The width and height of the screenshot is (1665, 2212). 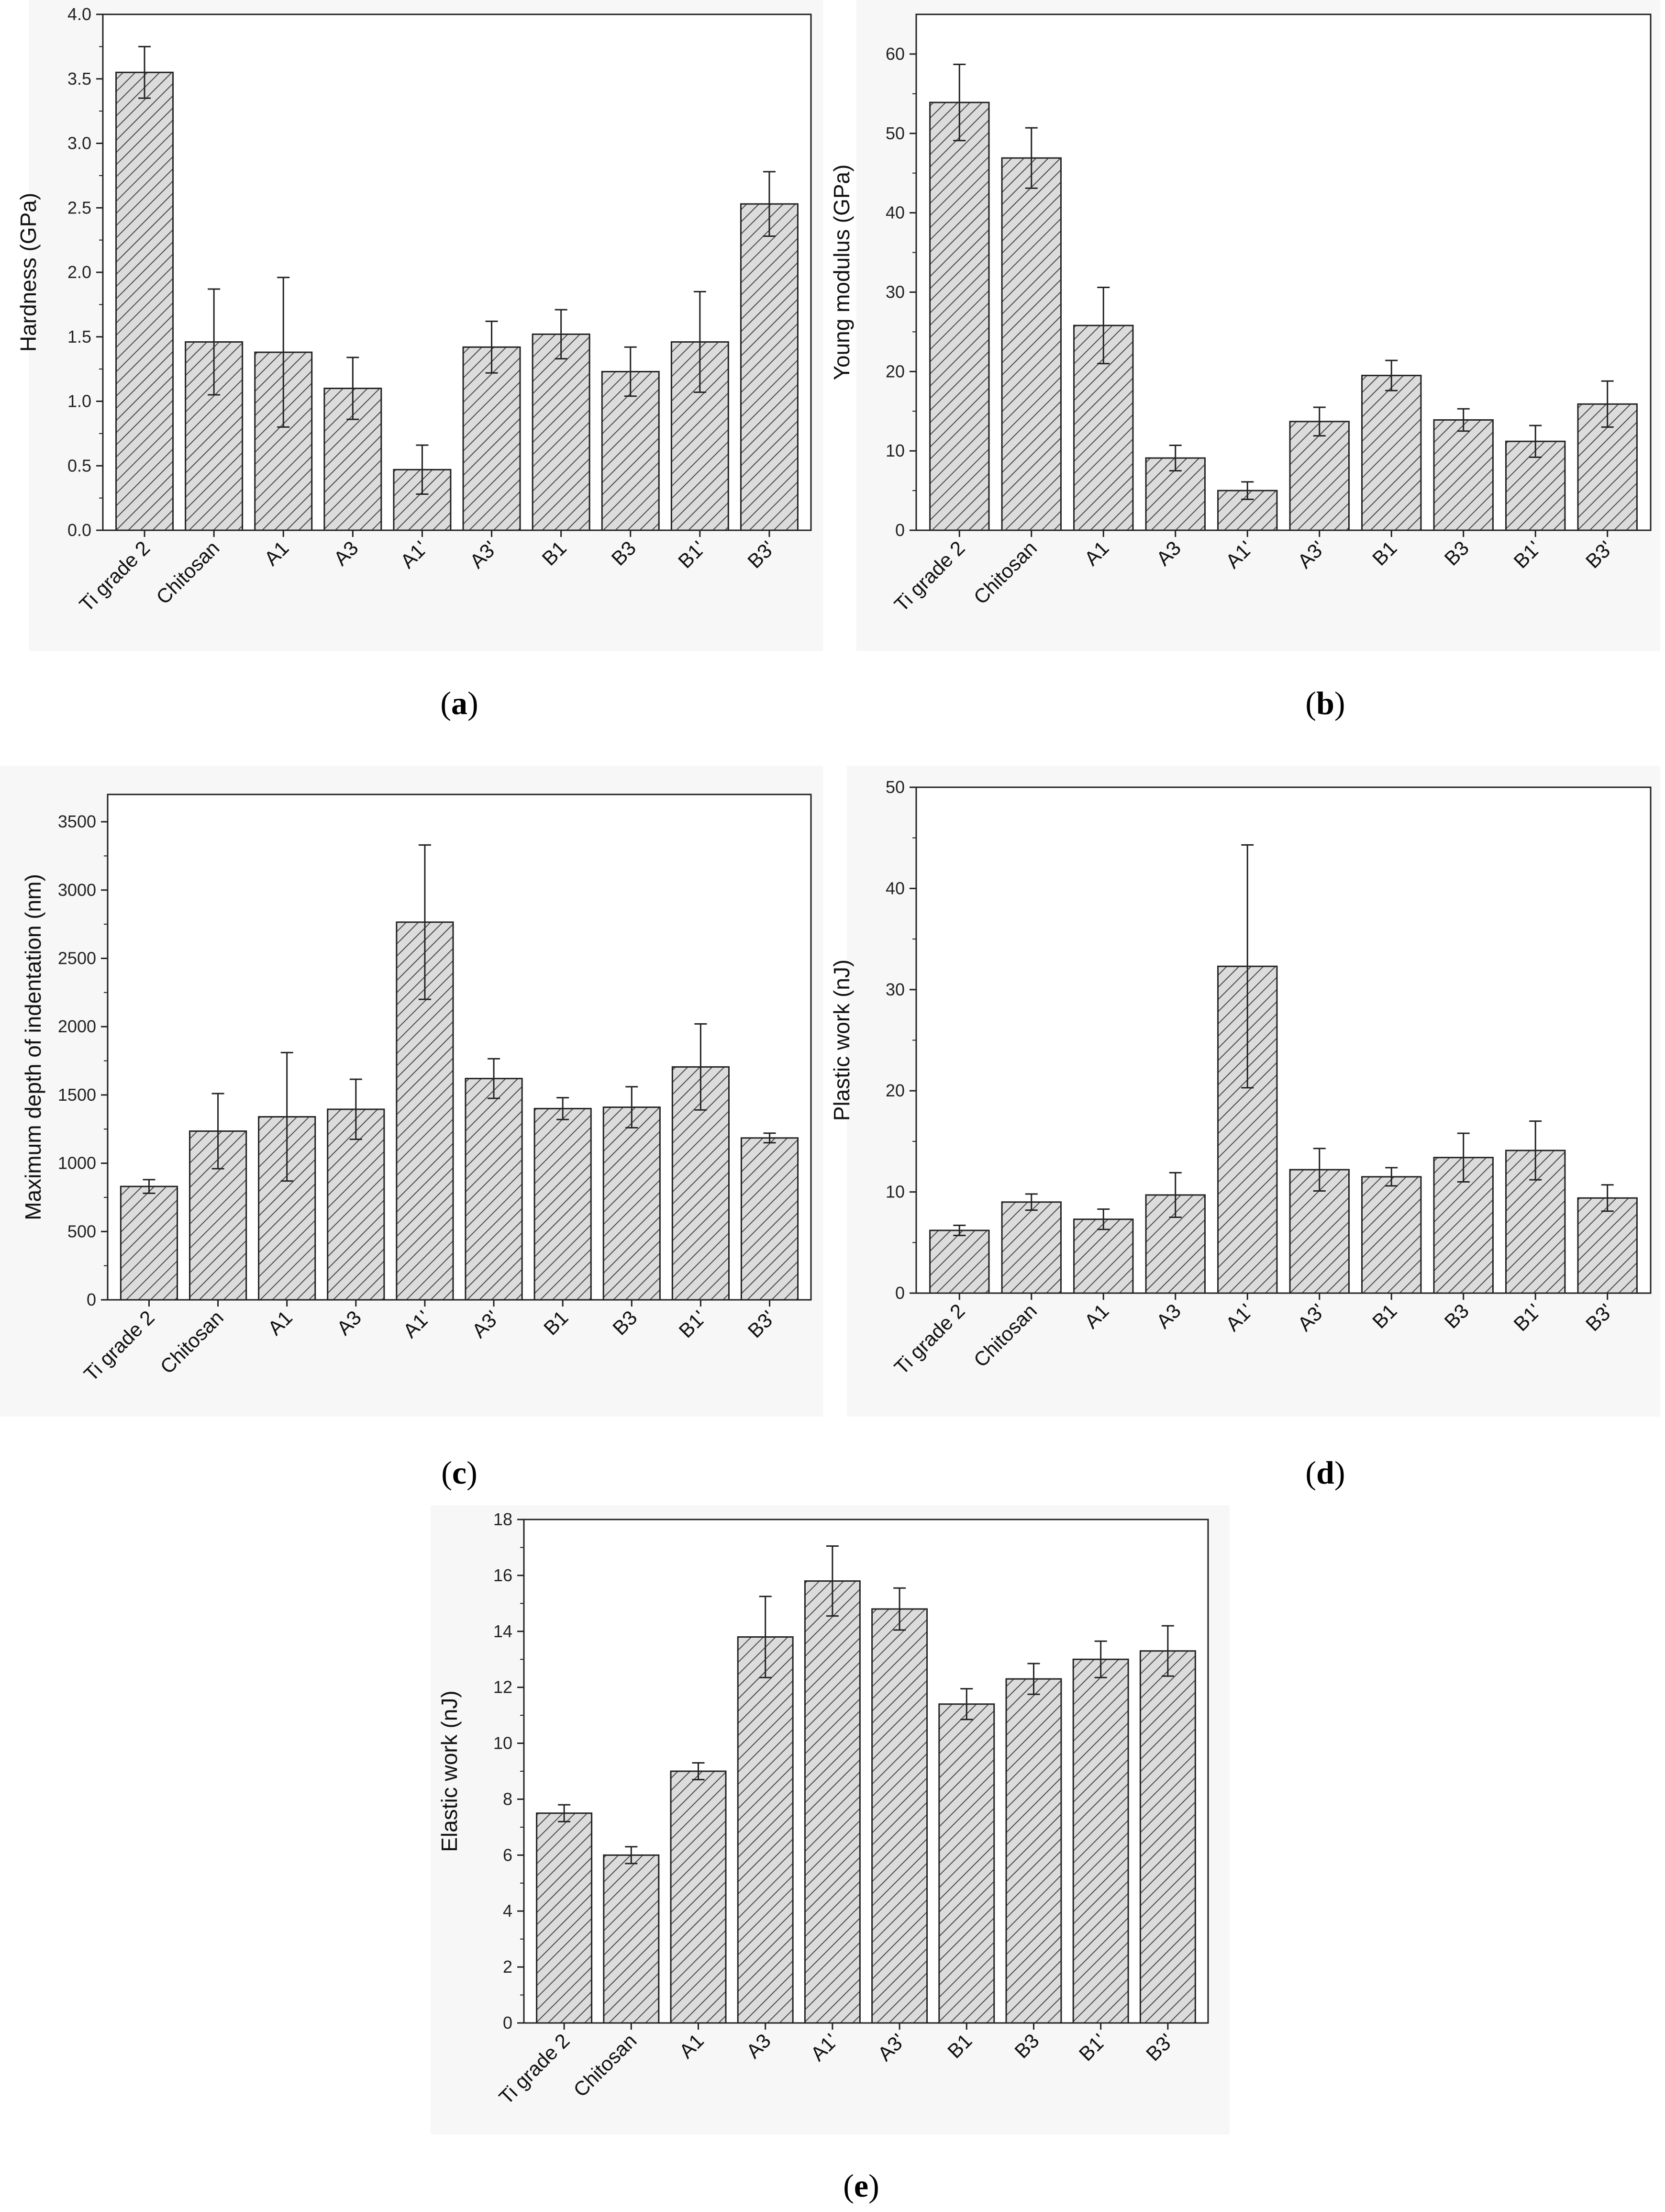 I want to click on panel-caption-letter: c, so click(x=459, y=1473).